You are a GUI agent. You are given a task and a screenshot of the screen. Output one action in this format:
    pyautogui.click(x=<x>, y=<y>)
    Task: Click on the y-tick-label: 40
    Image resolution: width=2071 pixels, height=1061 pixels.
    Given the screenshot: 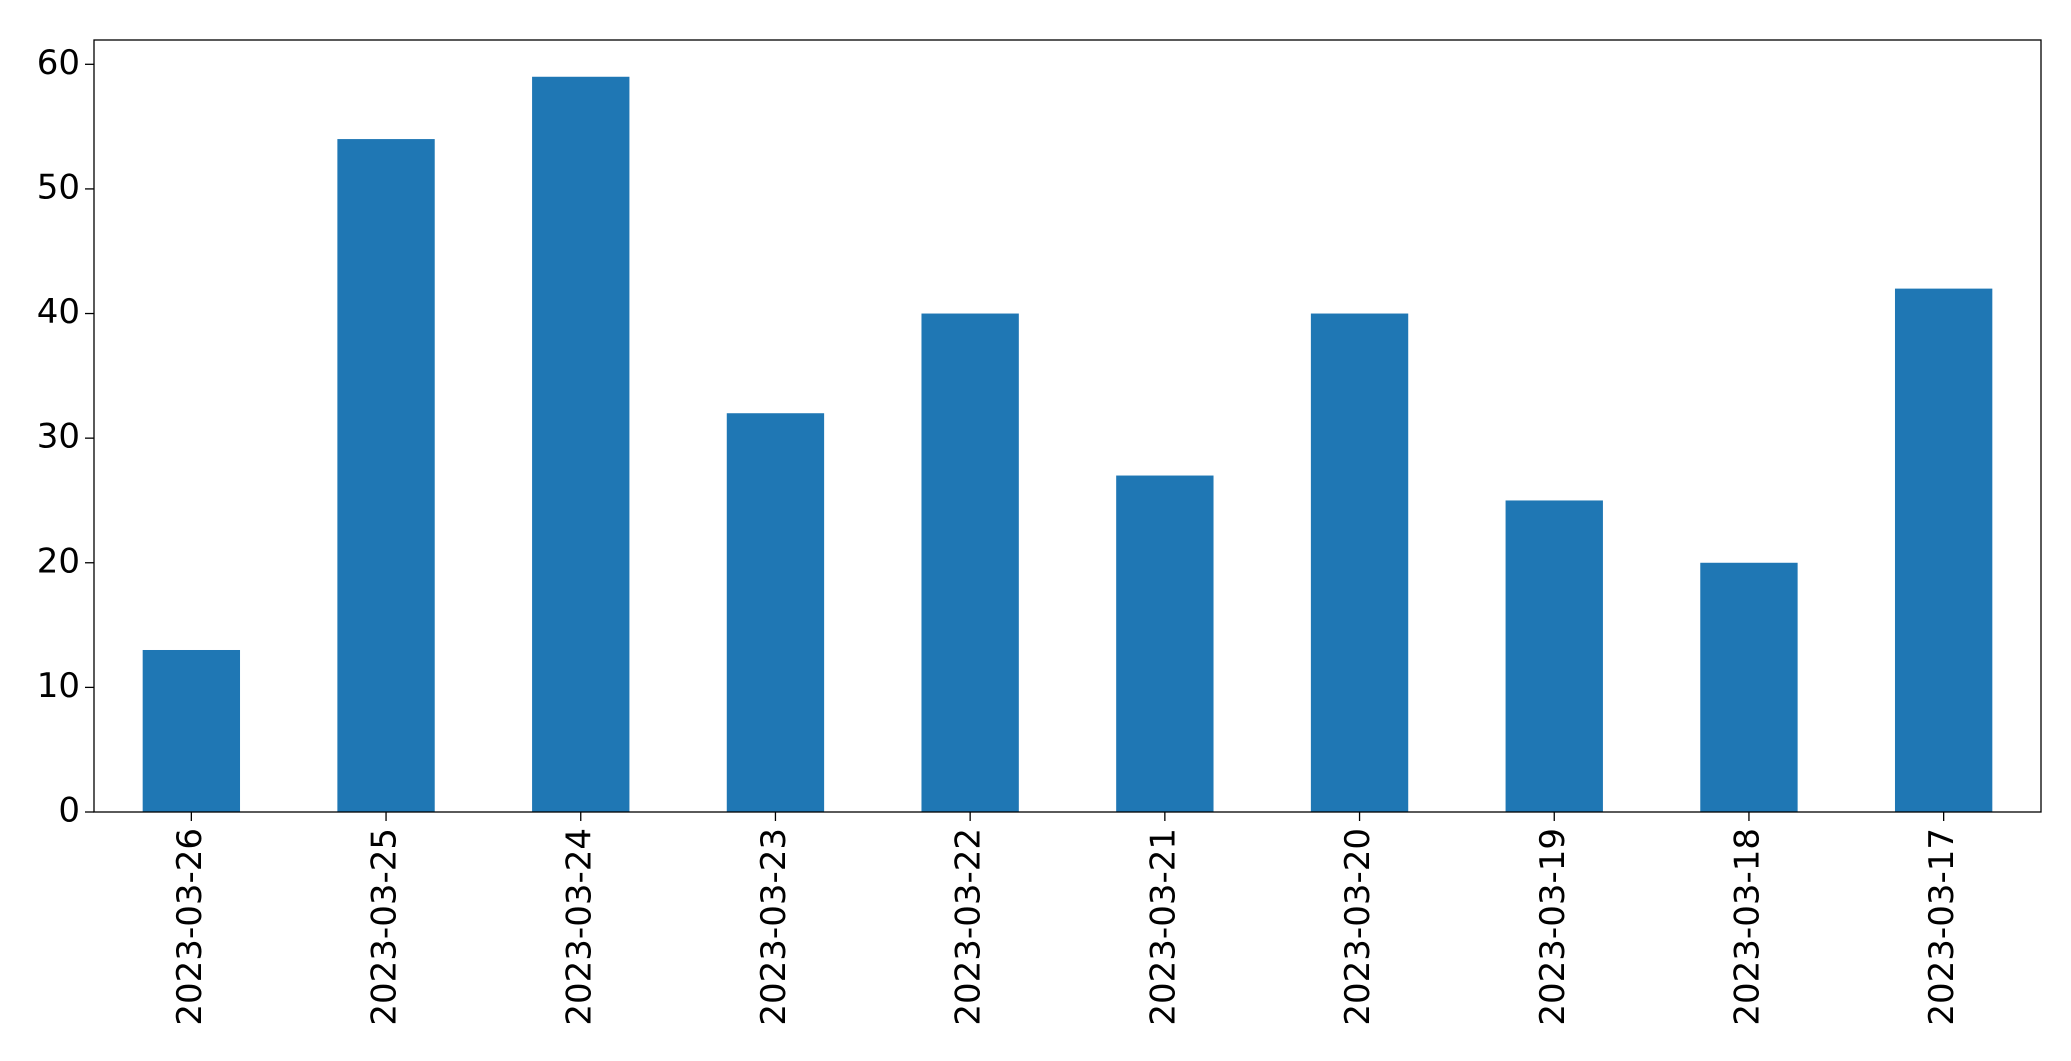 What is the action you would take?
    pyautogui.click(x=58, y=312)
    